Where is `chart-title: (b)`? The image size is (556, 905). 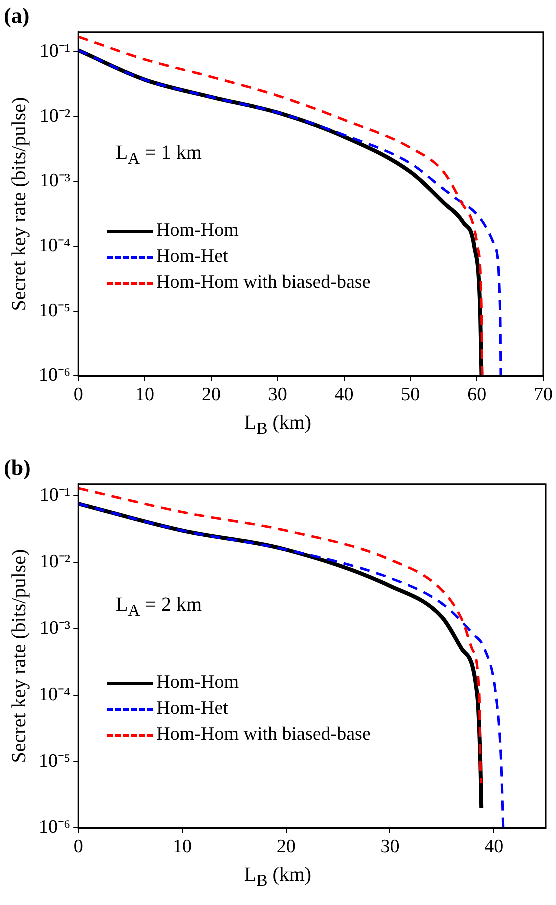 chart-title: (b) is located at coordinates (17, 467).